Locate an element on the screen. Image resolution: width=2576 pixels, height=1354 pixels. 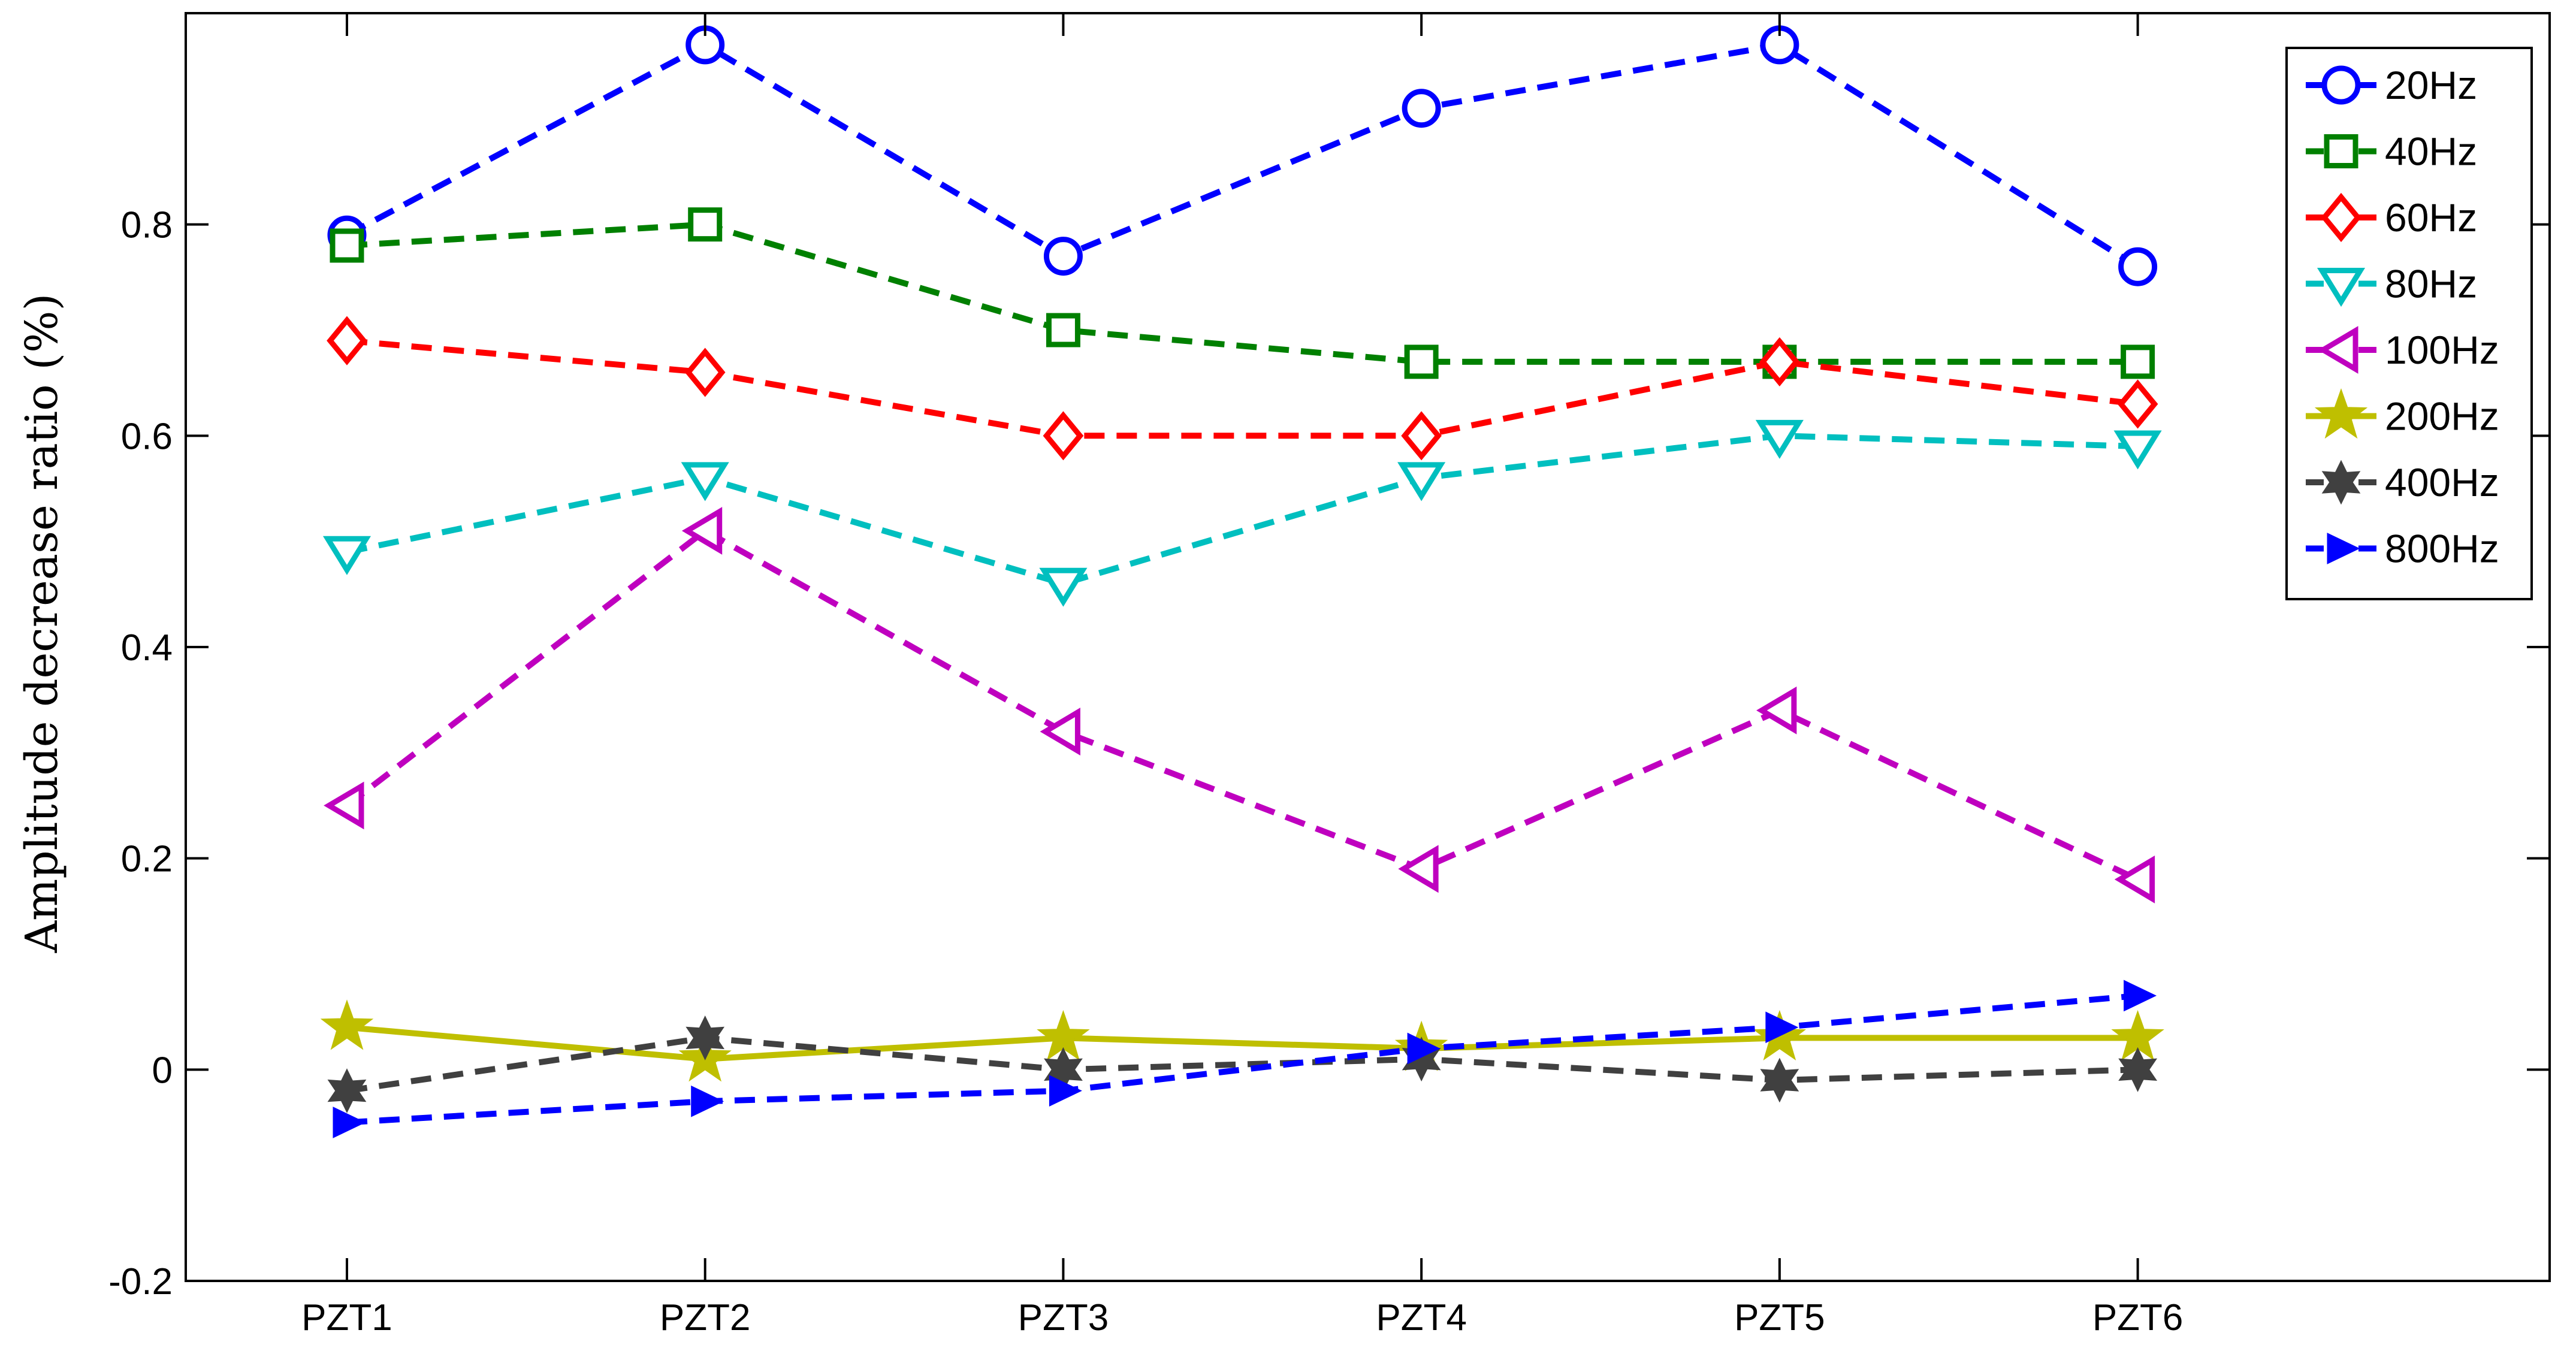
x-tick-label: PZT5 is located at coordinates (1780, 1317).